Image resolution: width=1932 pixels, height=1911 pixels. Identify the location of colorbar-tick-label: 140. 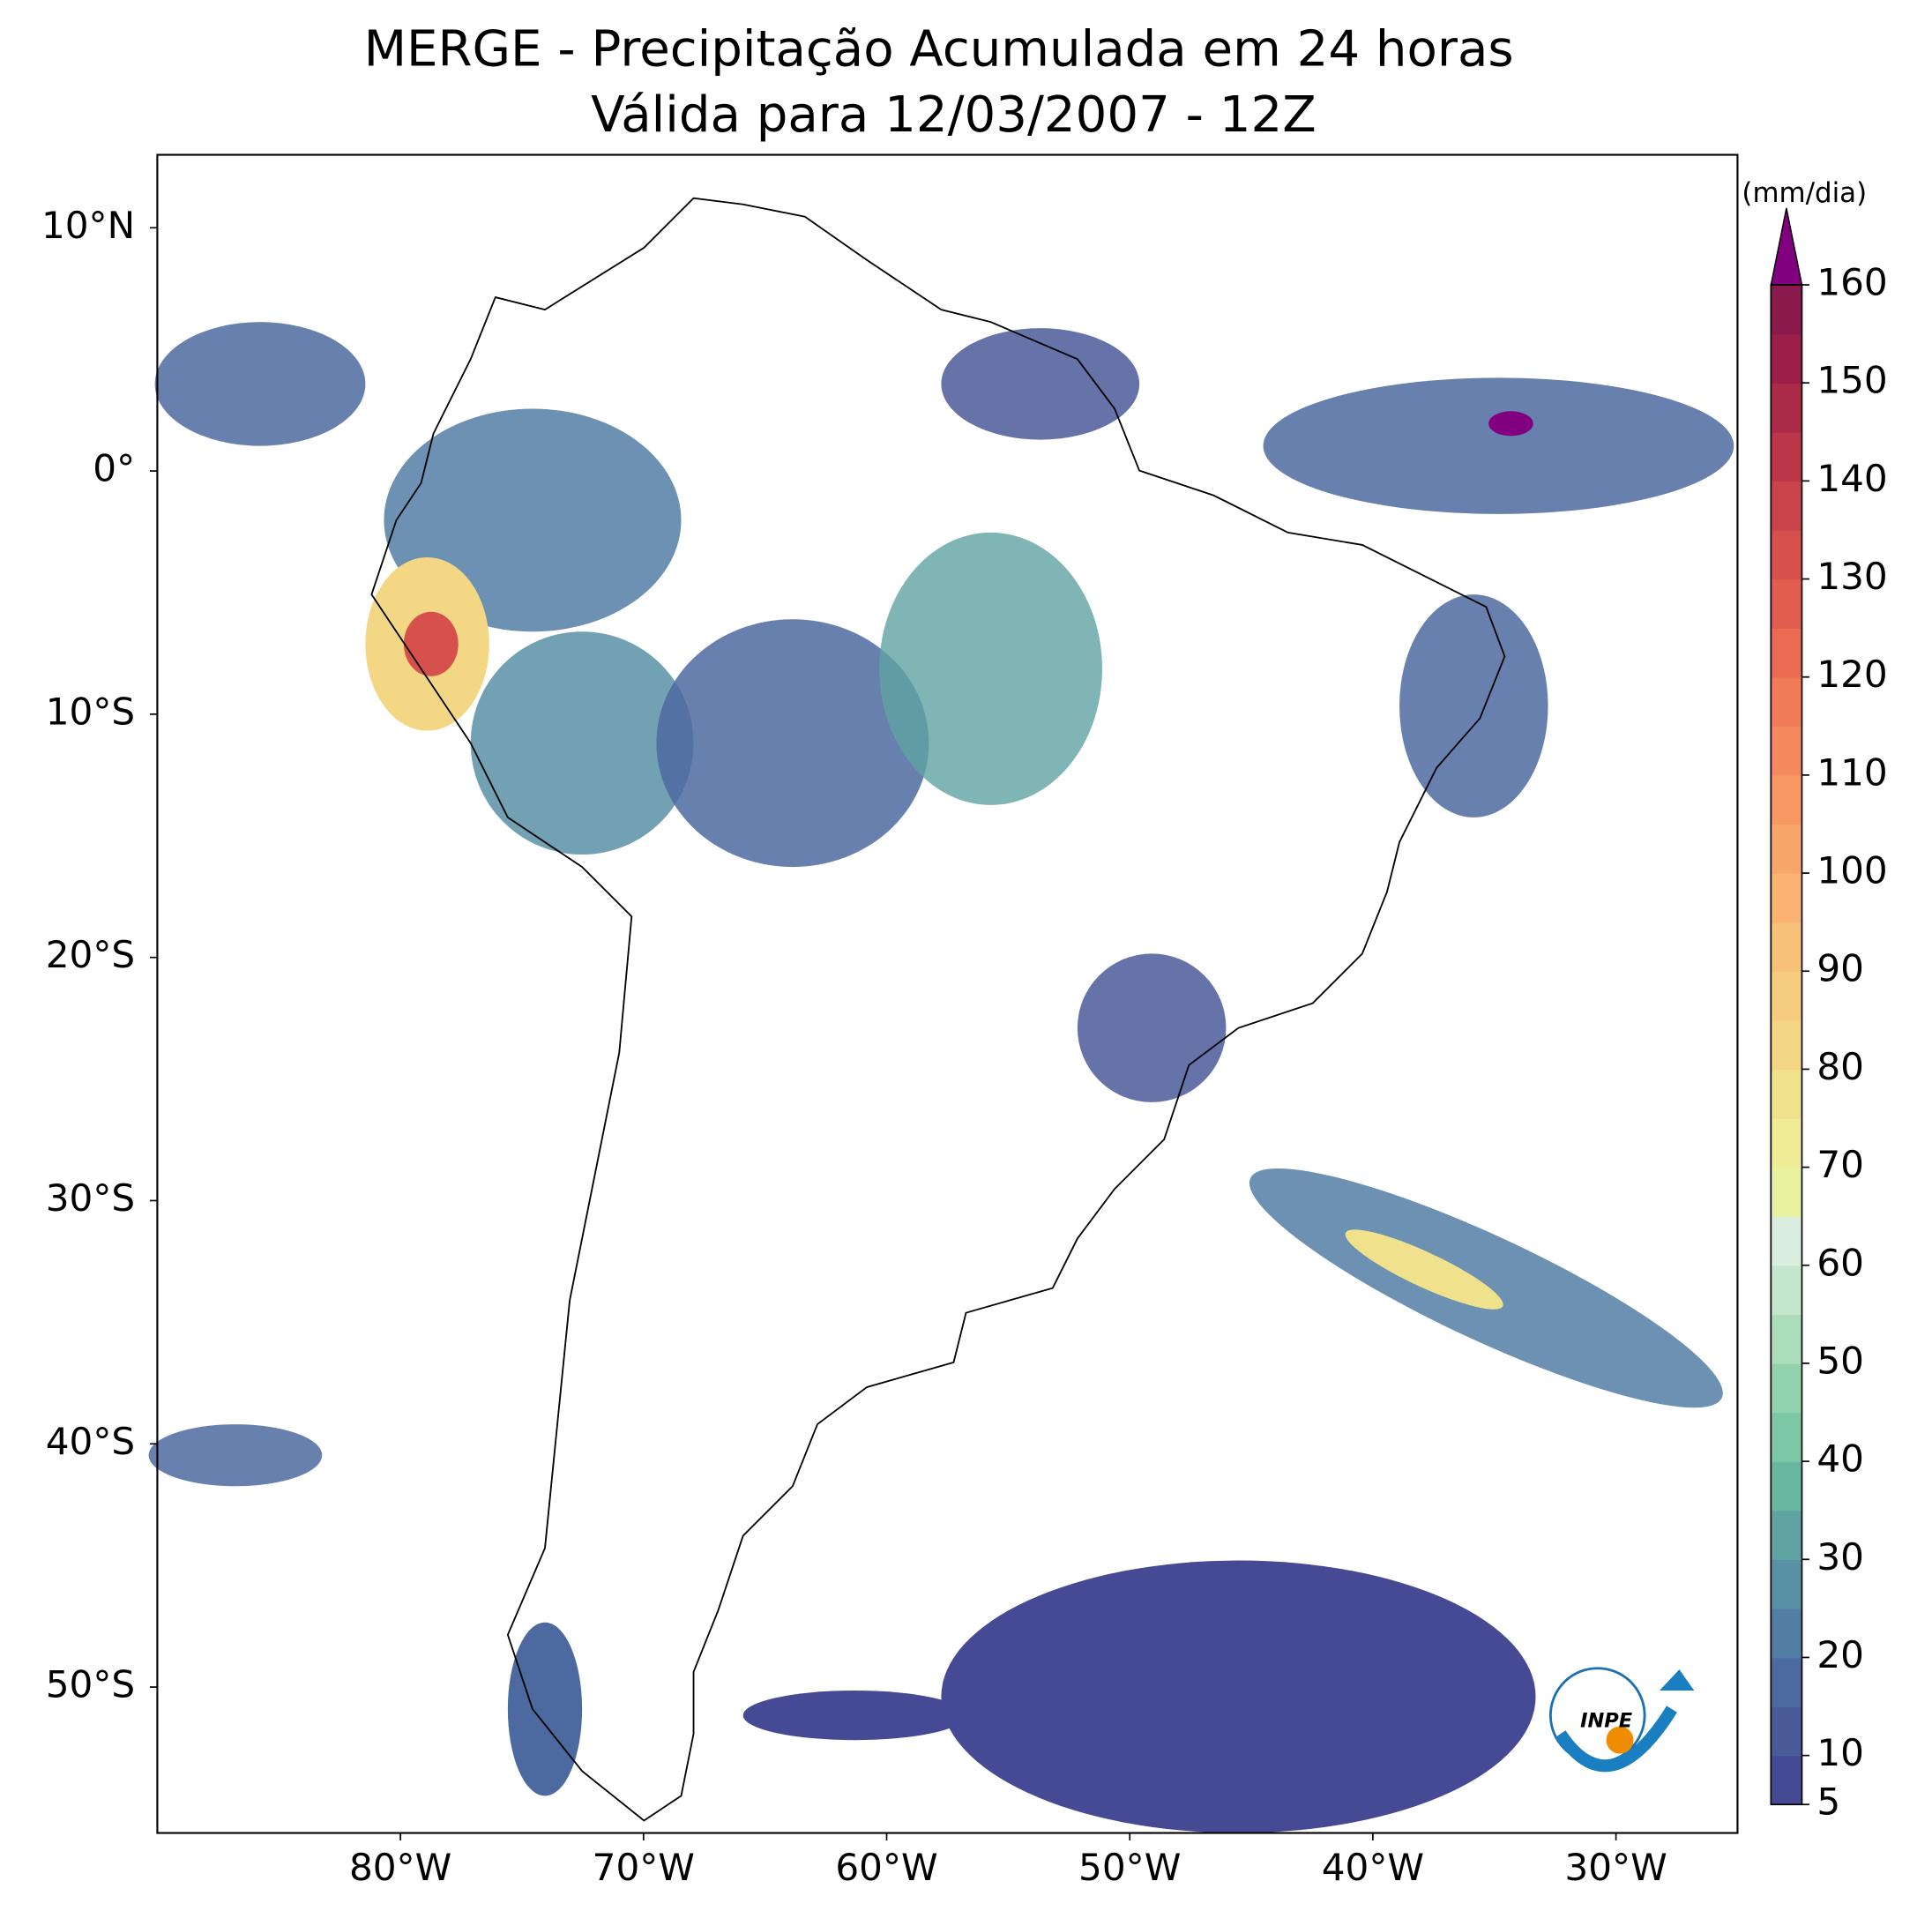
(1851, 479).